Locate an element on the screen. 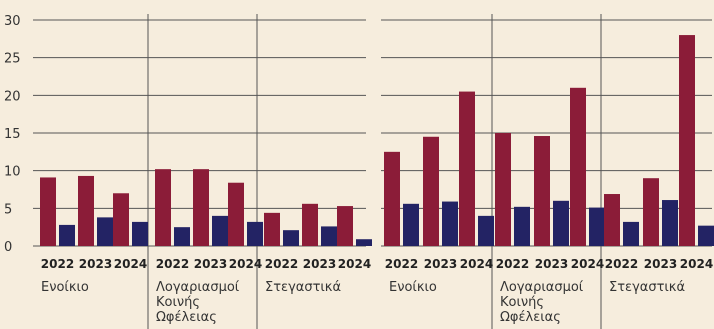 The width and height of the screenshot is (714, 329). y-tick-label: 15 is located at coordinates (12, 134).